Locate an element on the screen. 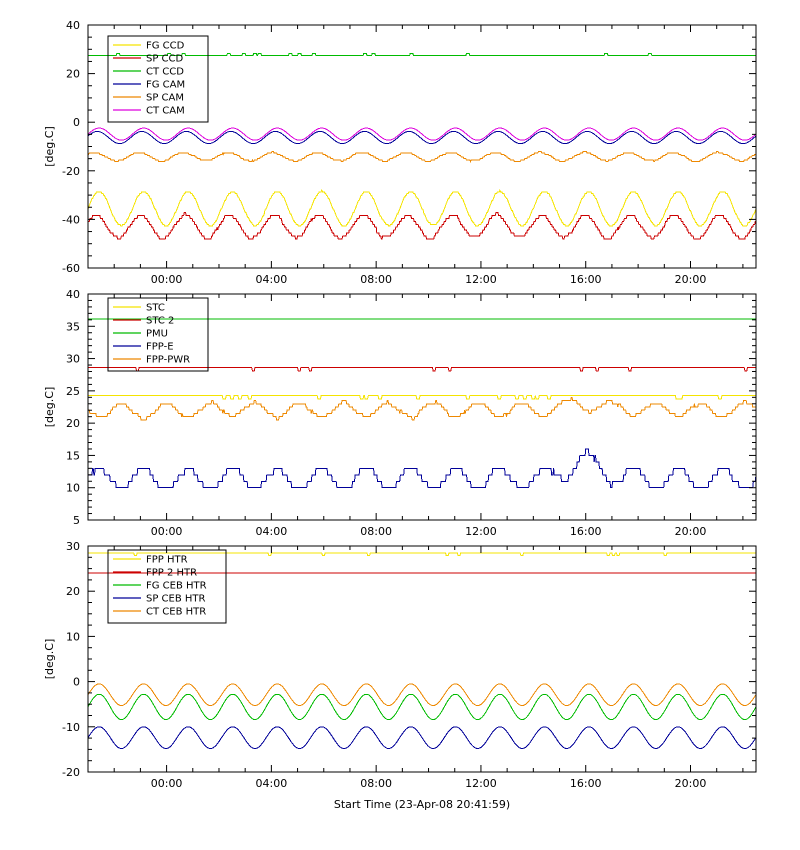  legend-label-stc: STC is located at coordinates (155, 308).